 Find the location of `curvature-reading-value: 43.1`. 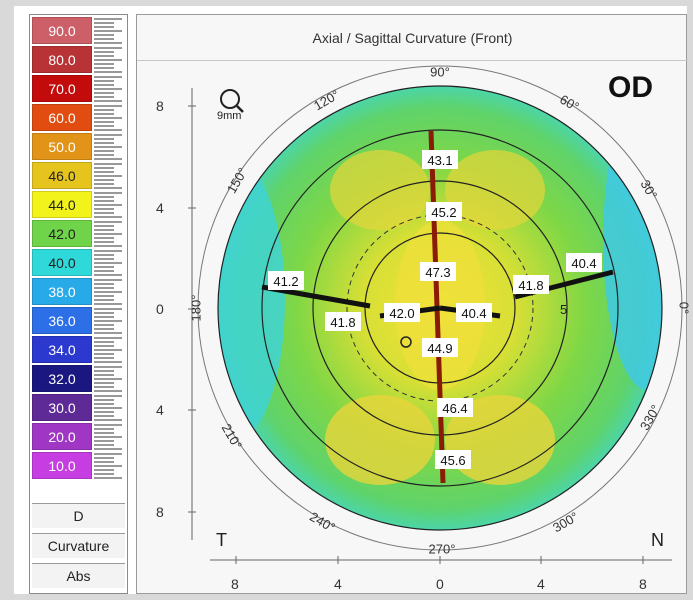

curvature-reading-value: 43.1 is located at coordinates (439, 160).